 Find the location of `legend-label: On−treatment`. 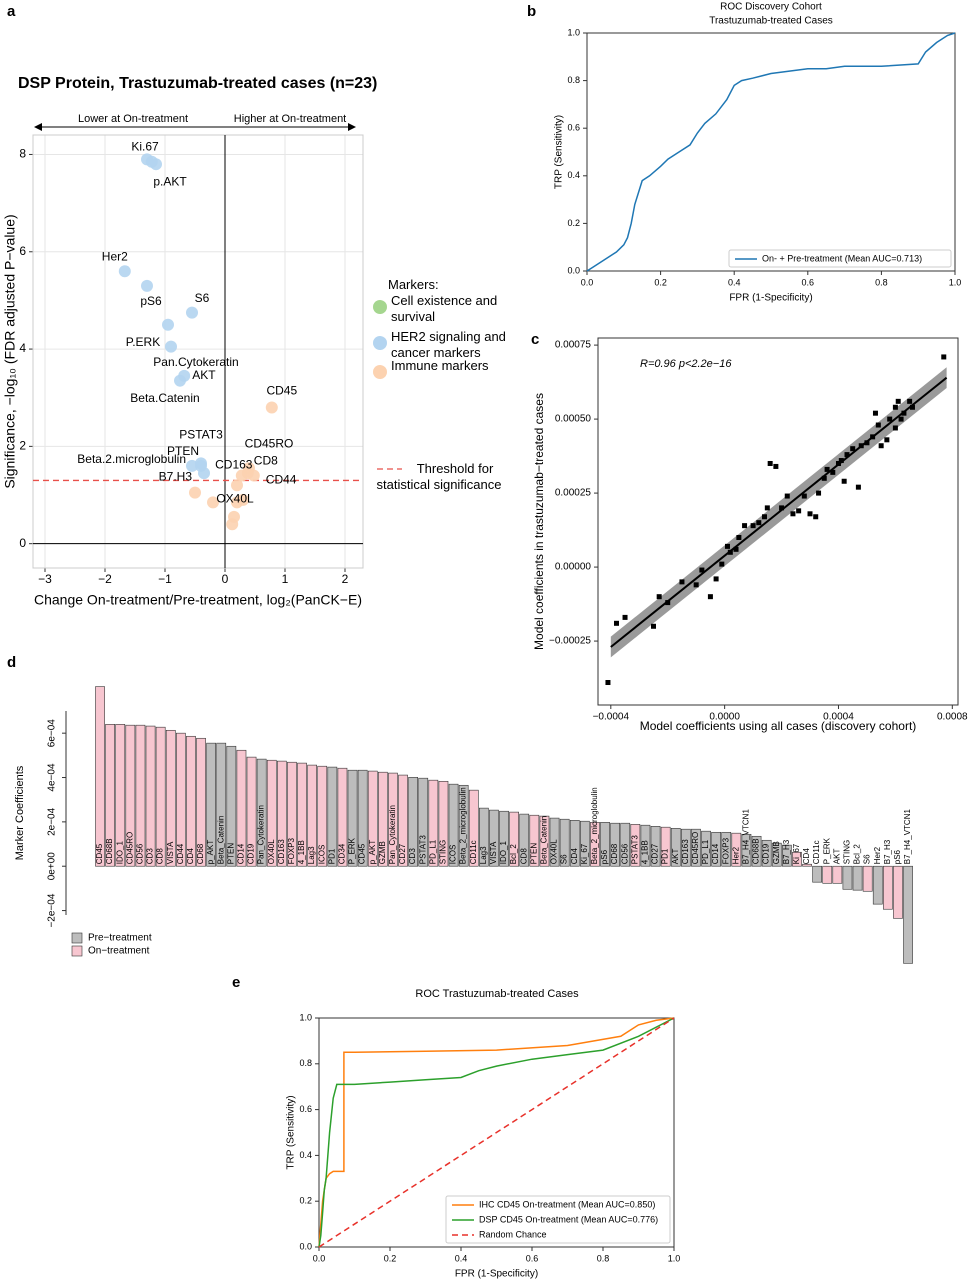

legend-label: On−treatment is located at coordinates (119, 951).